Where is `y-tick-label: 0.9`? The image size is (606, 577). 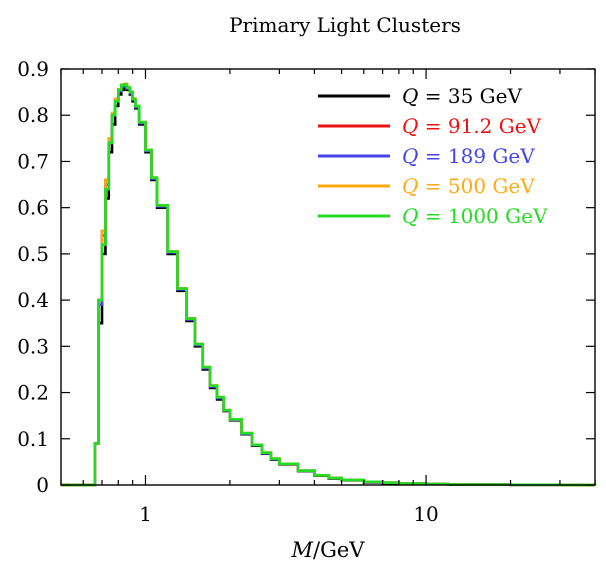
y-tick-label: 0.9 is located at coordinates (33, 69).